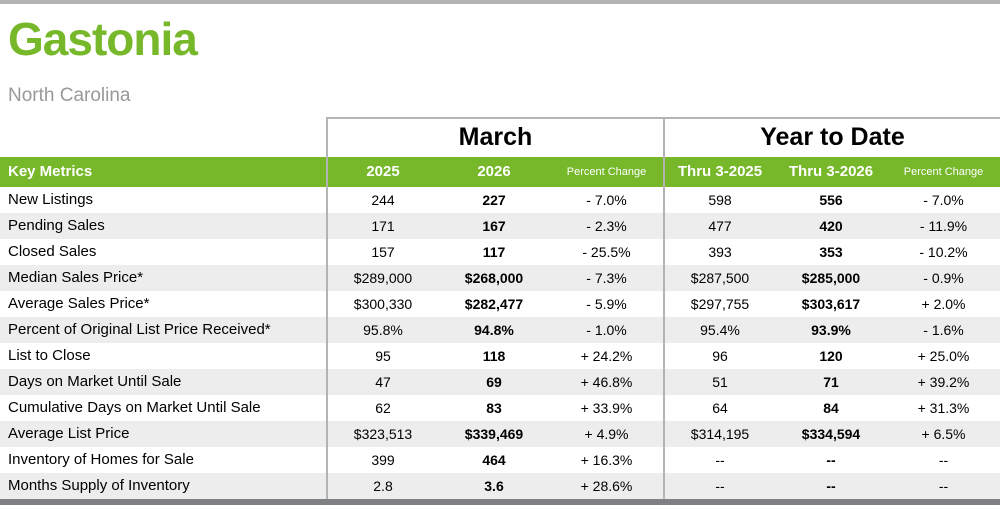 The image size is (1000, 505). I want to click on group-header-row: March Year to Date, so click(500, 137).